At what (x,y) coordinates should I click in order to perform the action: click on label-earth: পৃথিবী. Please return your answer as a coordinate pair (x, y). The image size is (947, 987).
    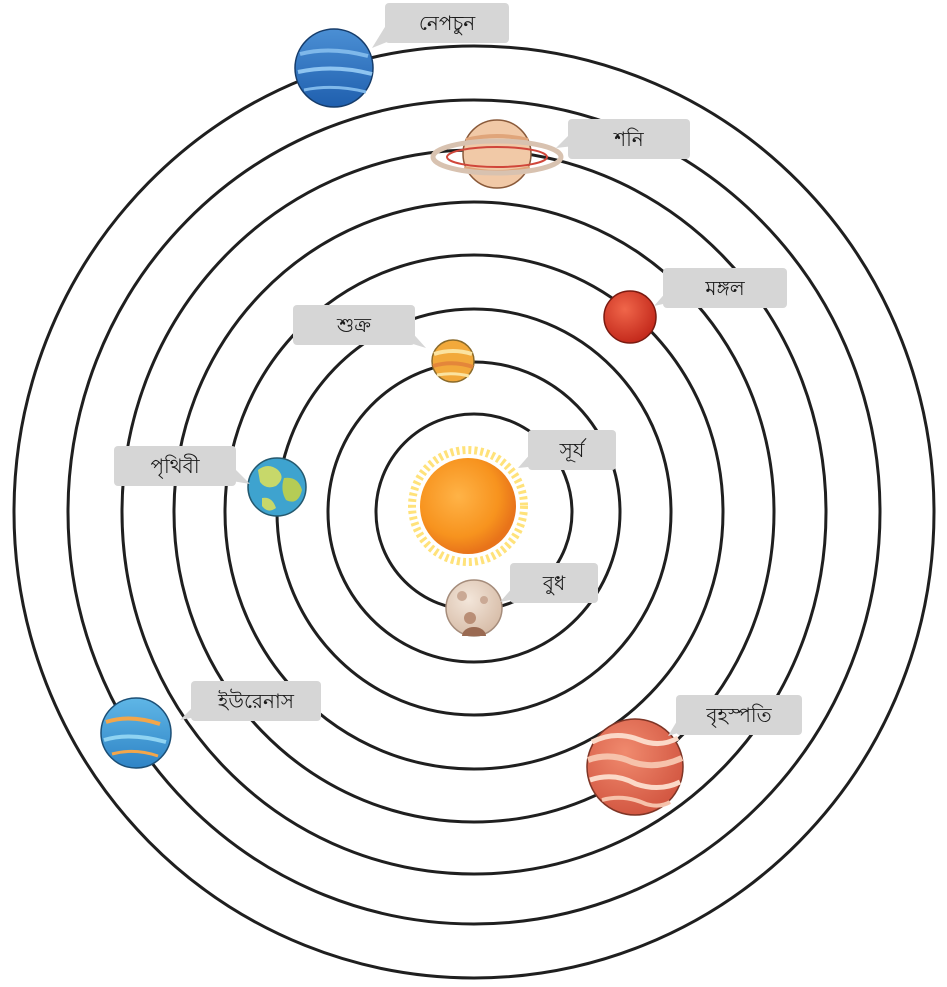
    Looking at the image, I should click on (182, 466).